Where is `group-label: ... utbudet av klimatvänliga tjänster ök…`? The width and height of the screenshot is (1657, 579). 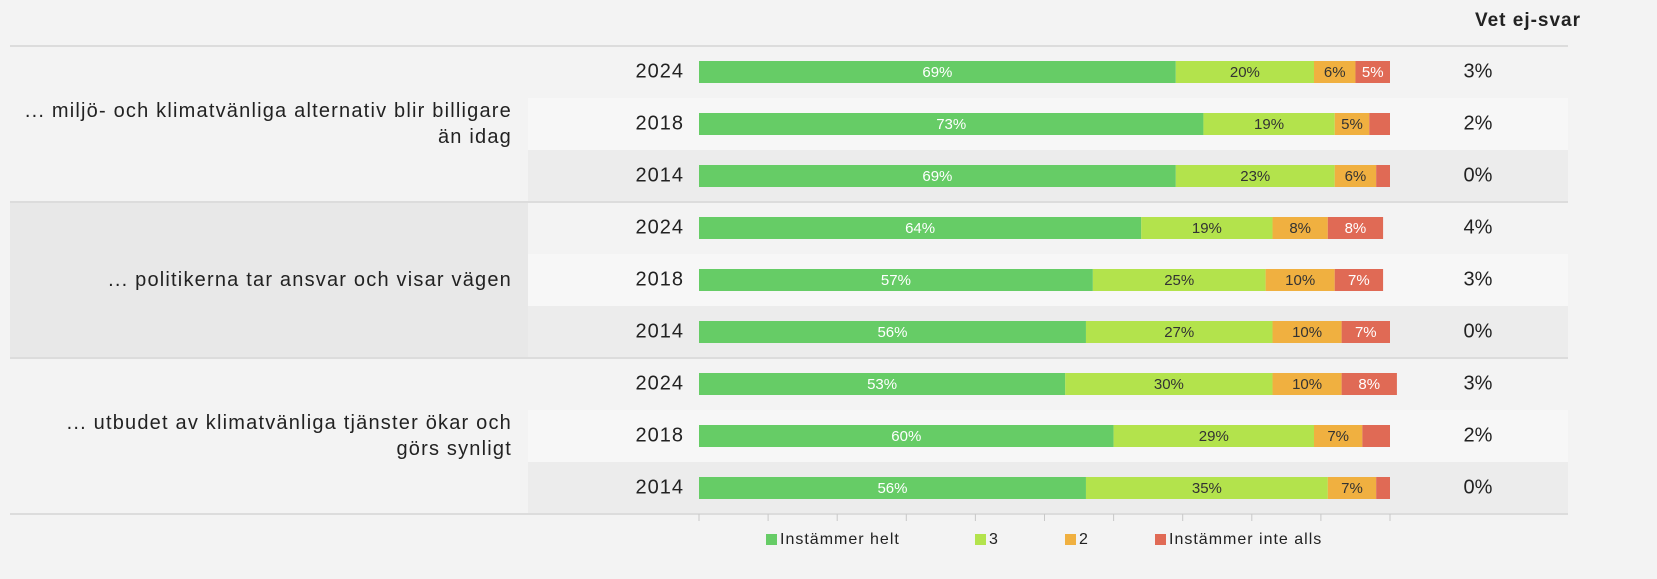 group-label: ... utbudet av klimatvänliga tjänster ök… is located at coordinates (289, 436).